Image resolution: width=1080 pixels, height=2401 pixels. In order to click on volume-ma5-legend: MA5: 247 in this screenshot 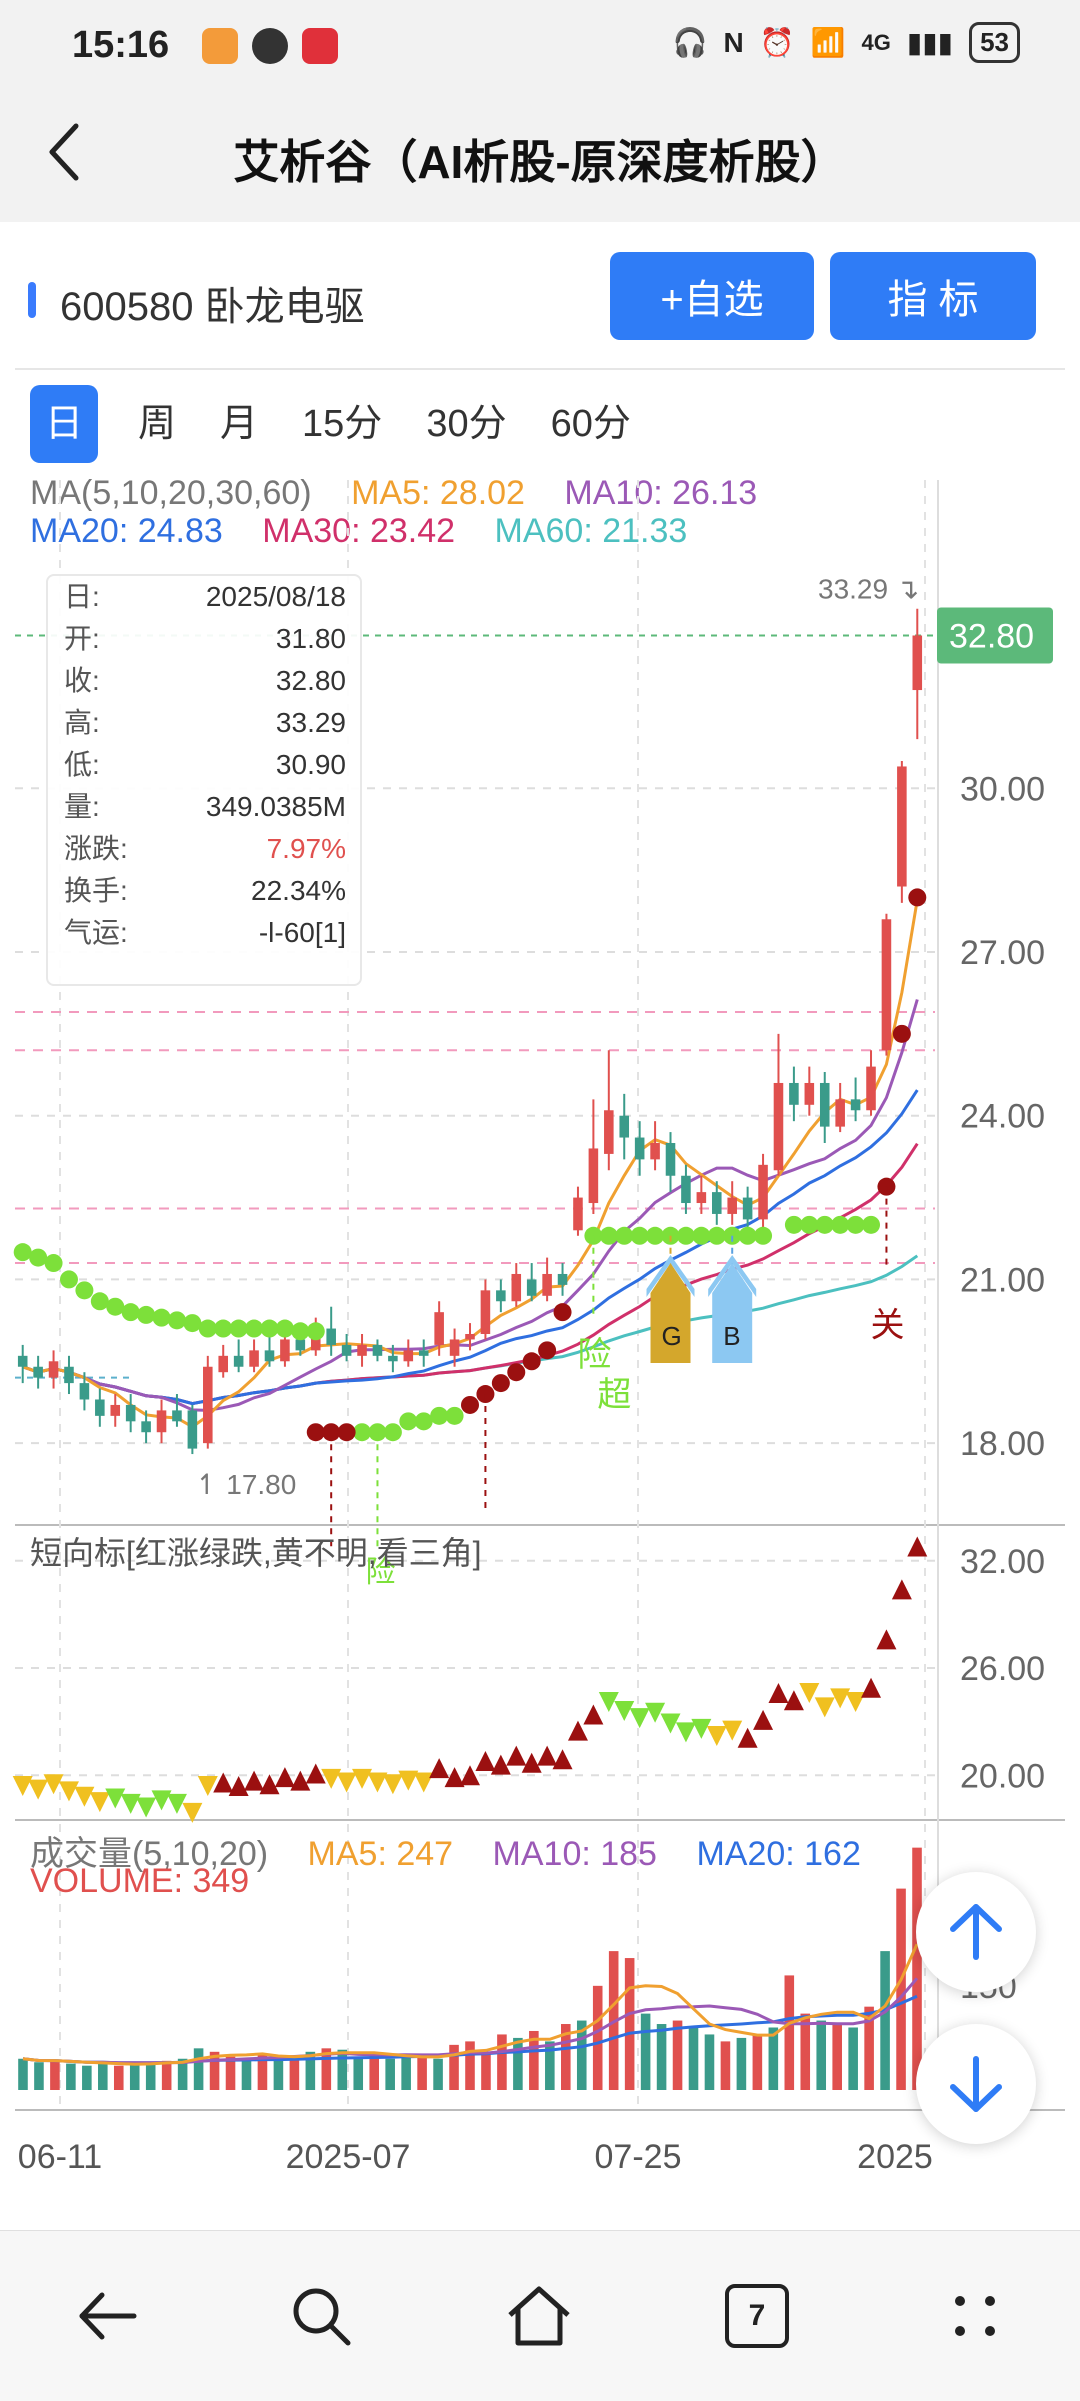, I will do `click(380, 1854)`.